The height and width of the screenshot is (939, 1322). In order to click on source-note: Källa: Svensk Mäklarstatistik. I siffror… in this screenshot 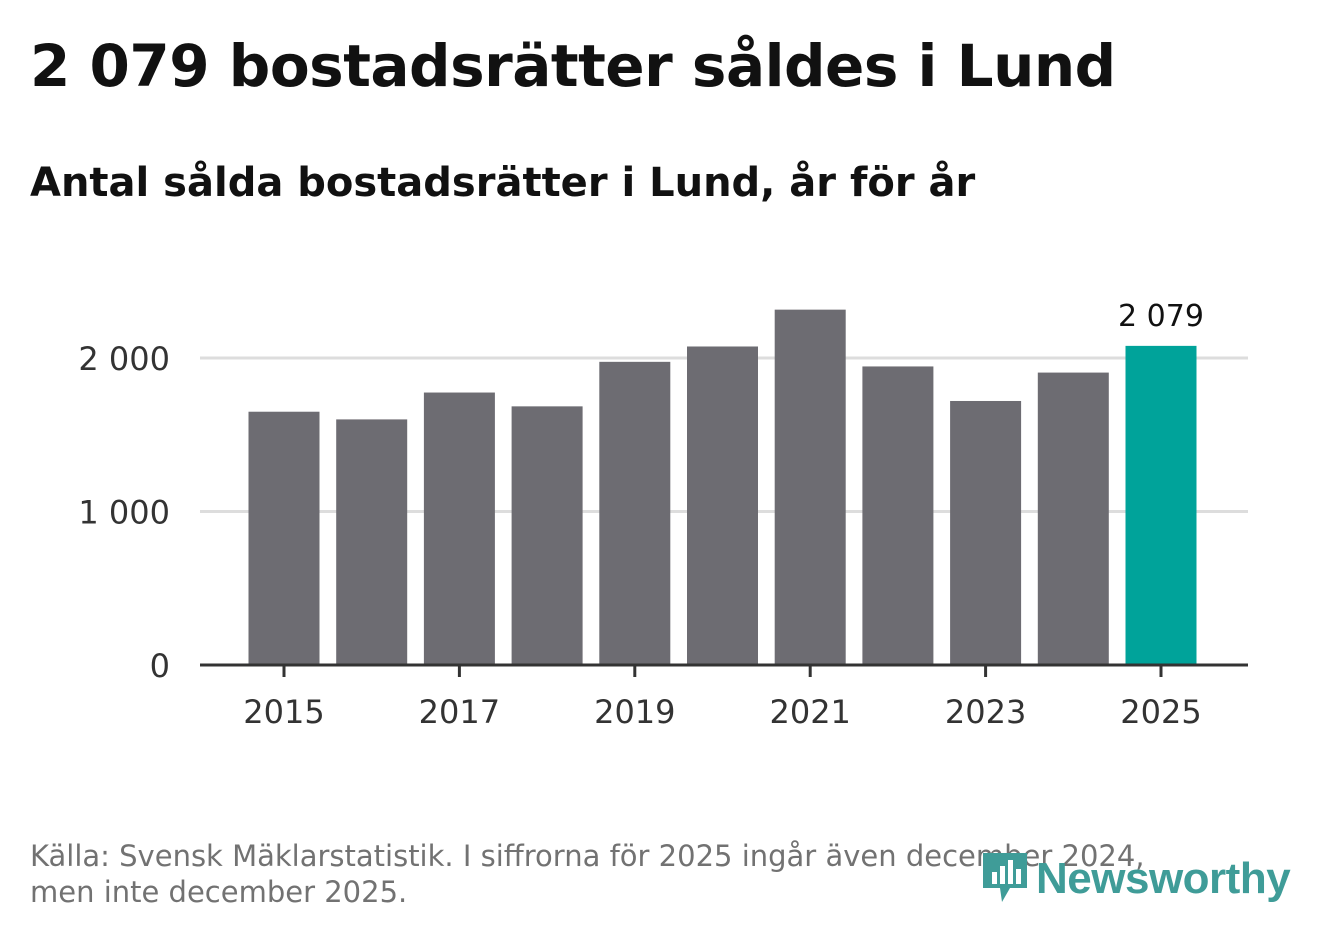, I will do `click(630, 874)`.